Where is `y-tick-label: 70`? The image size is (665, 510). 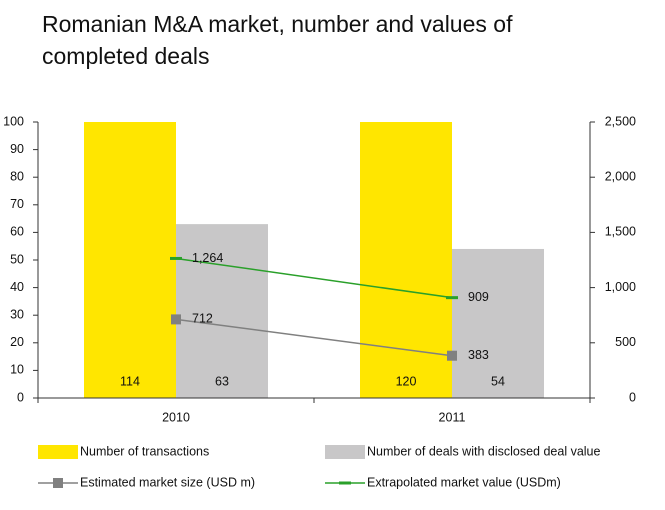 y-tick-label: 70 is located at coordinates (17, 204).